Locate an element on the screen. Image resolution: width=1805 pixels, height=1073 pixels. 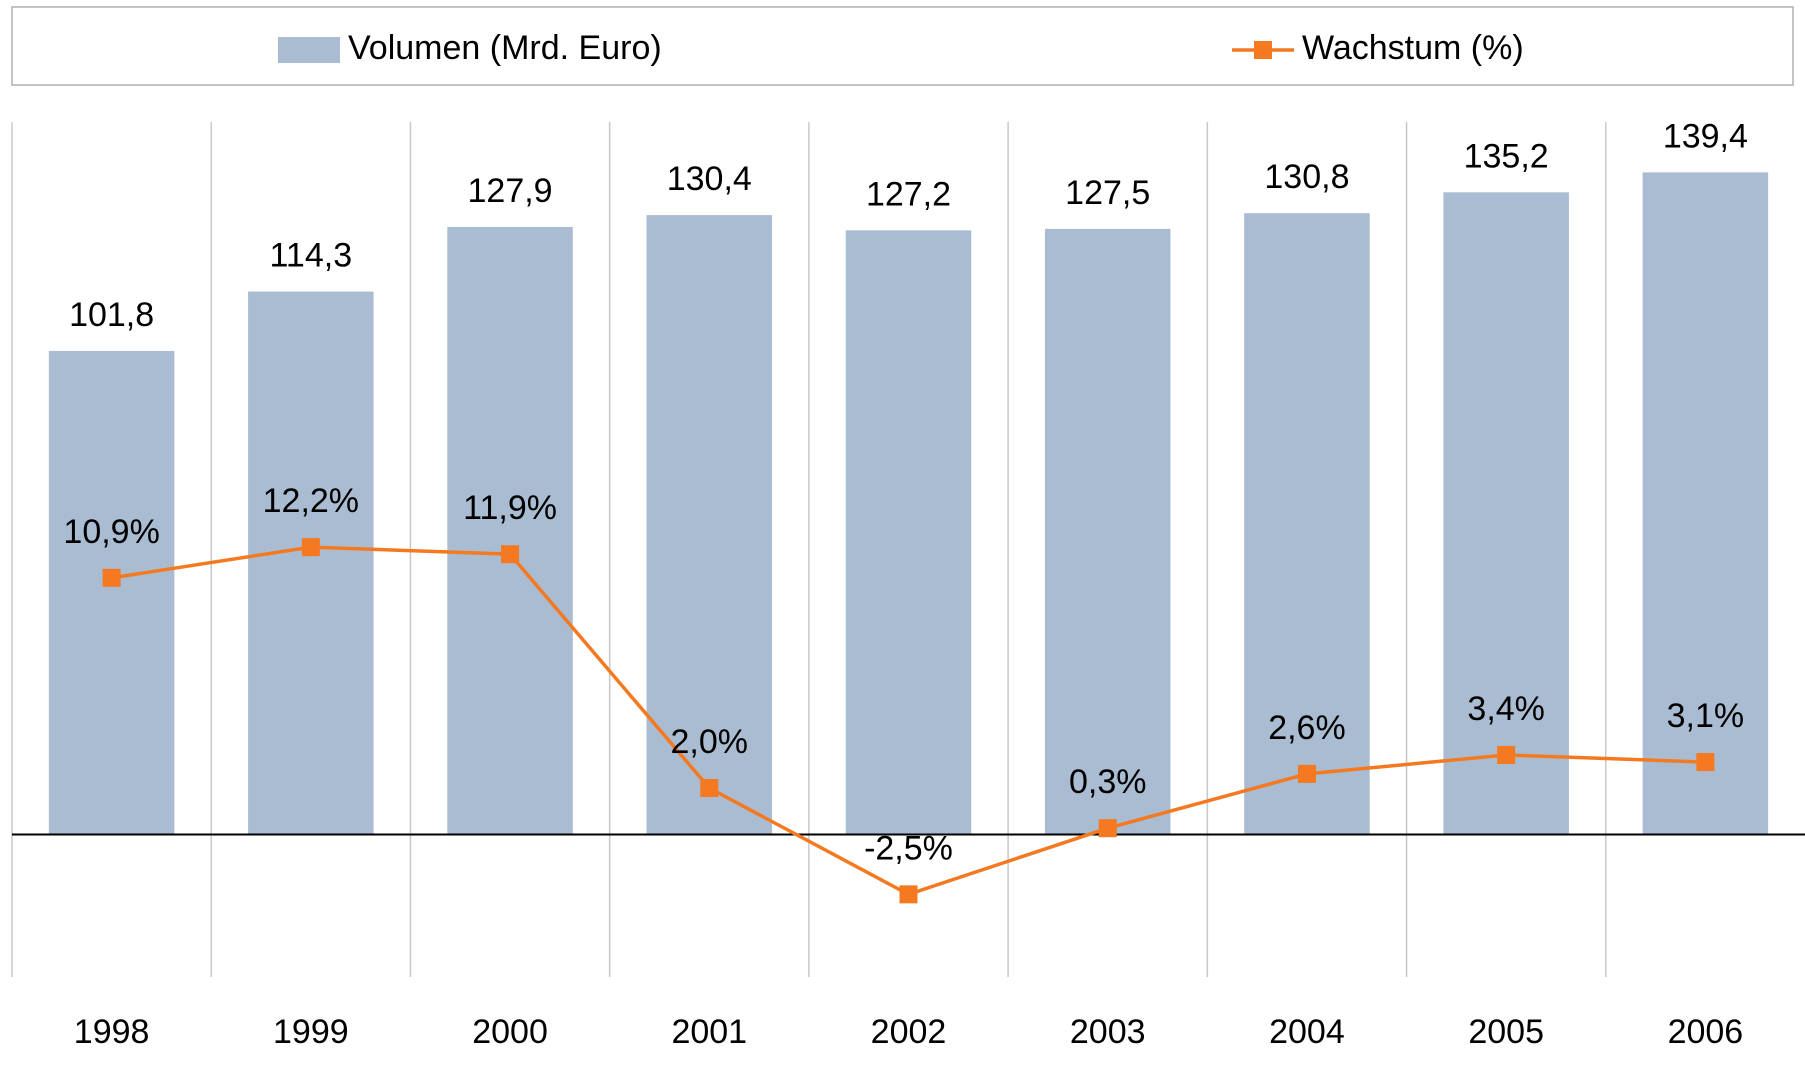
bar-value-label: 101,8 is located at coordinates (111, 315).